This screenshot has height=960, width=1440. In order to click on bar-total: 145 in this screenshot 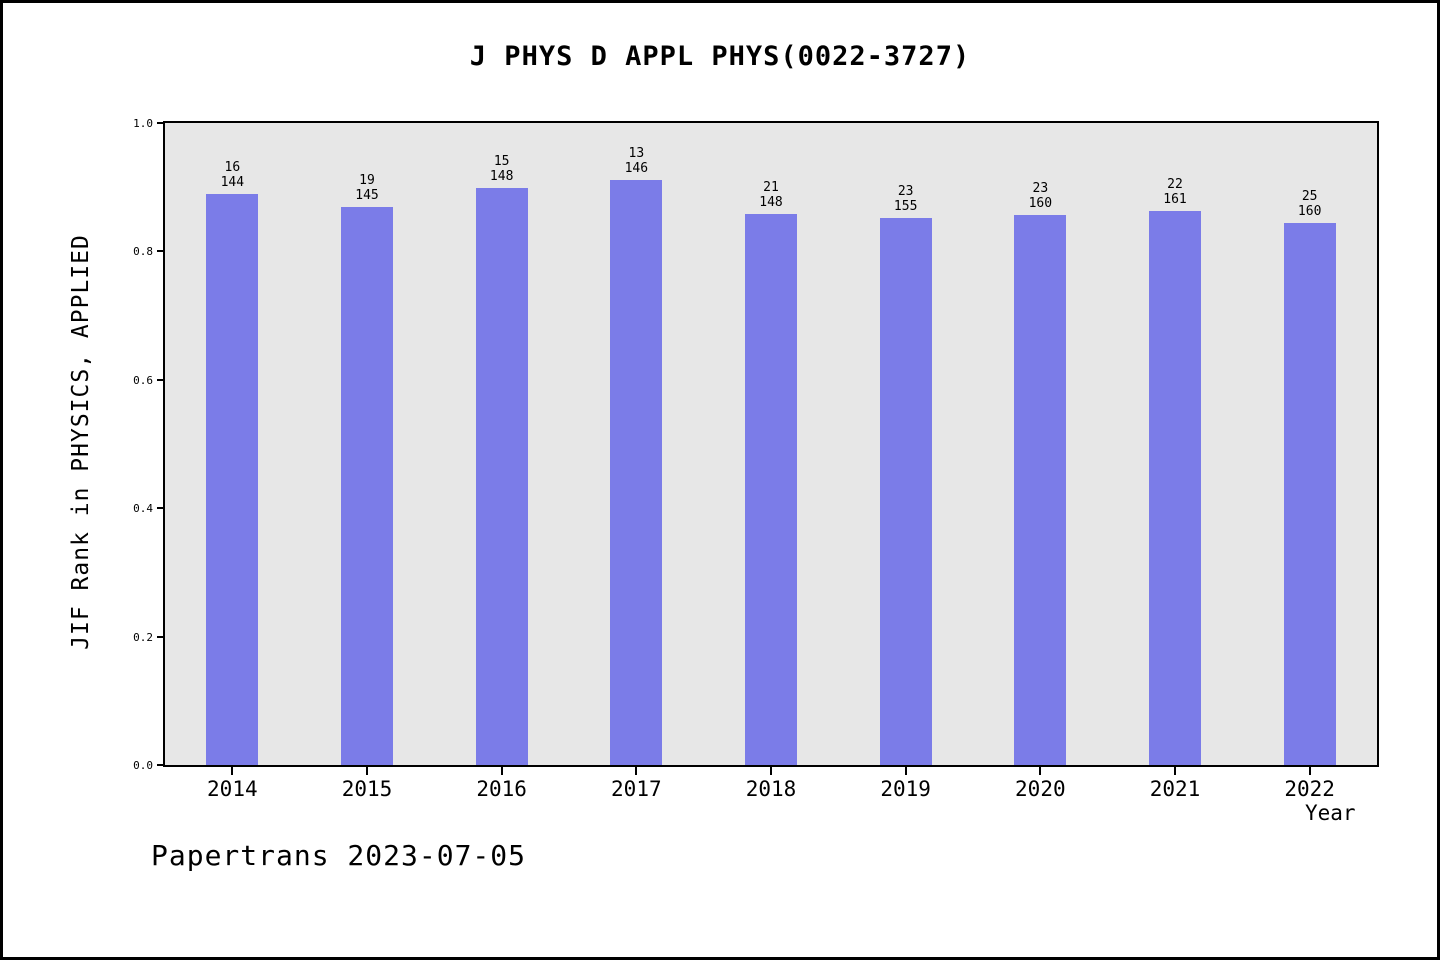, I will do `click(367, 196)`.